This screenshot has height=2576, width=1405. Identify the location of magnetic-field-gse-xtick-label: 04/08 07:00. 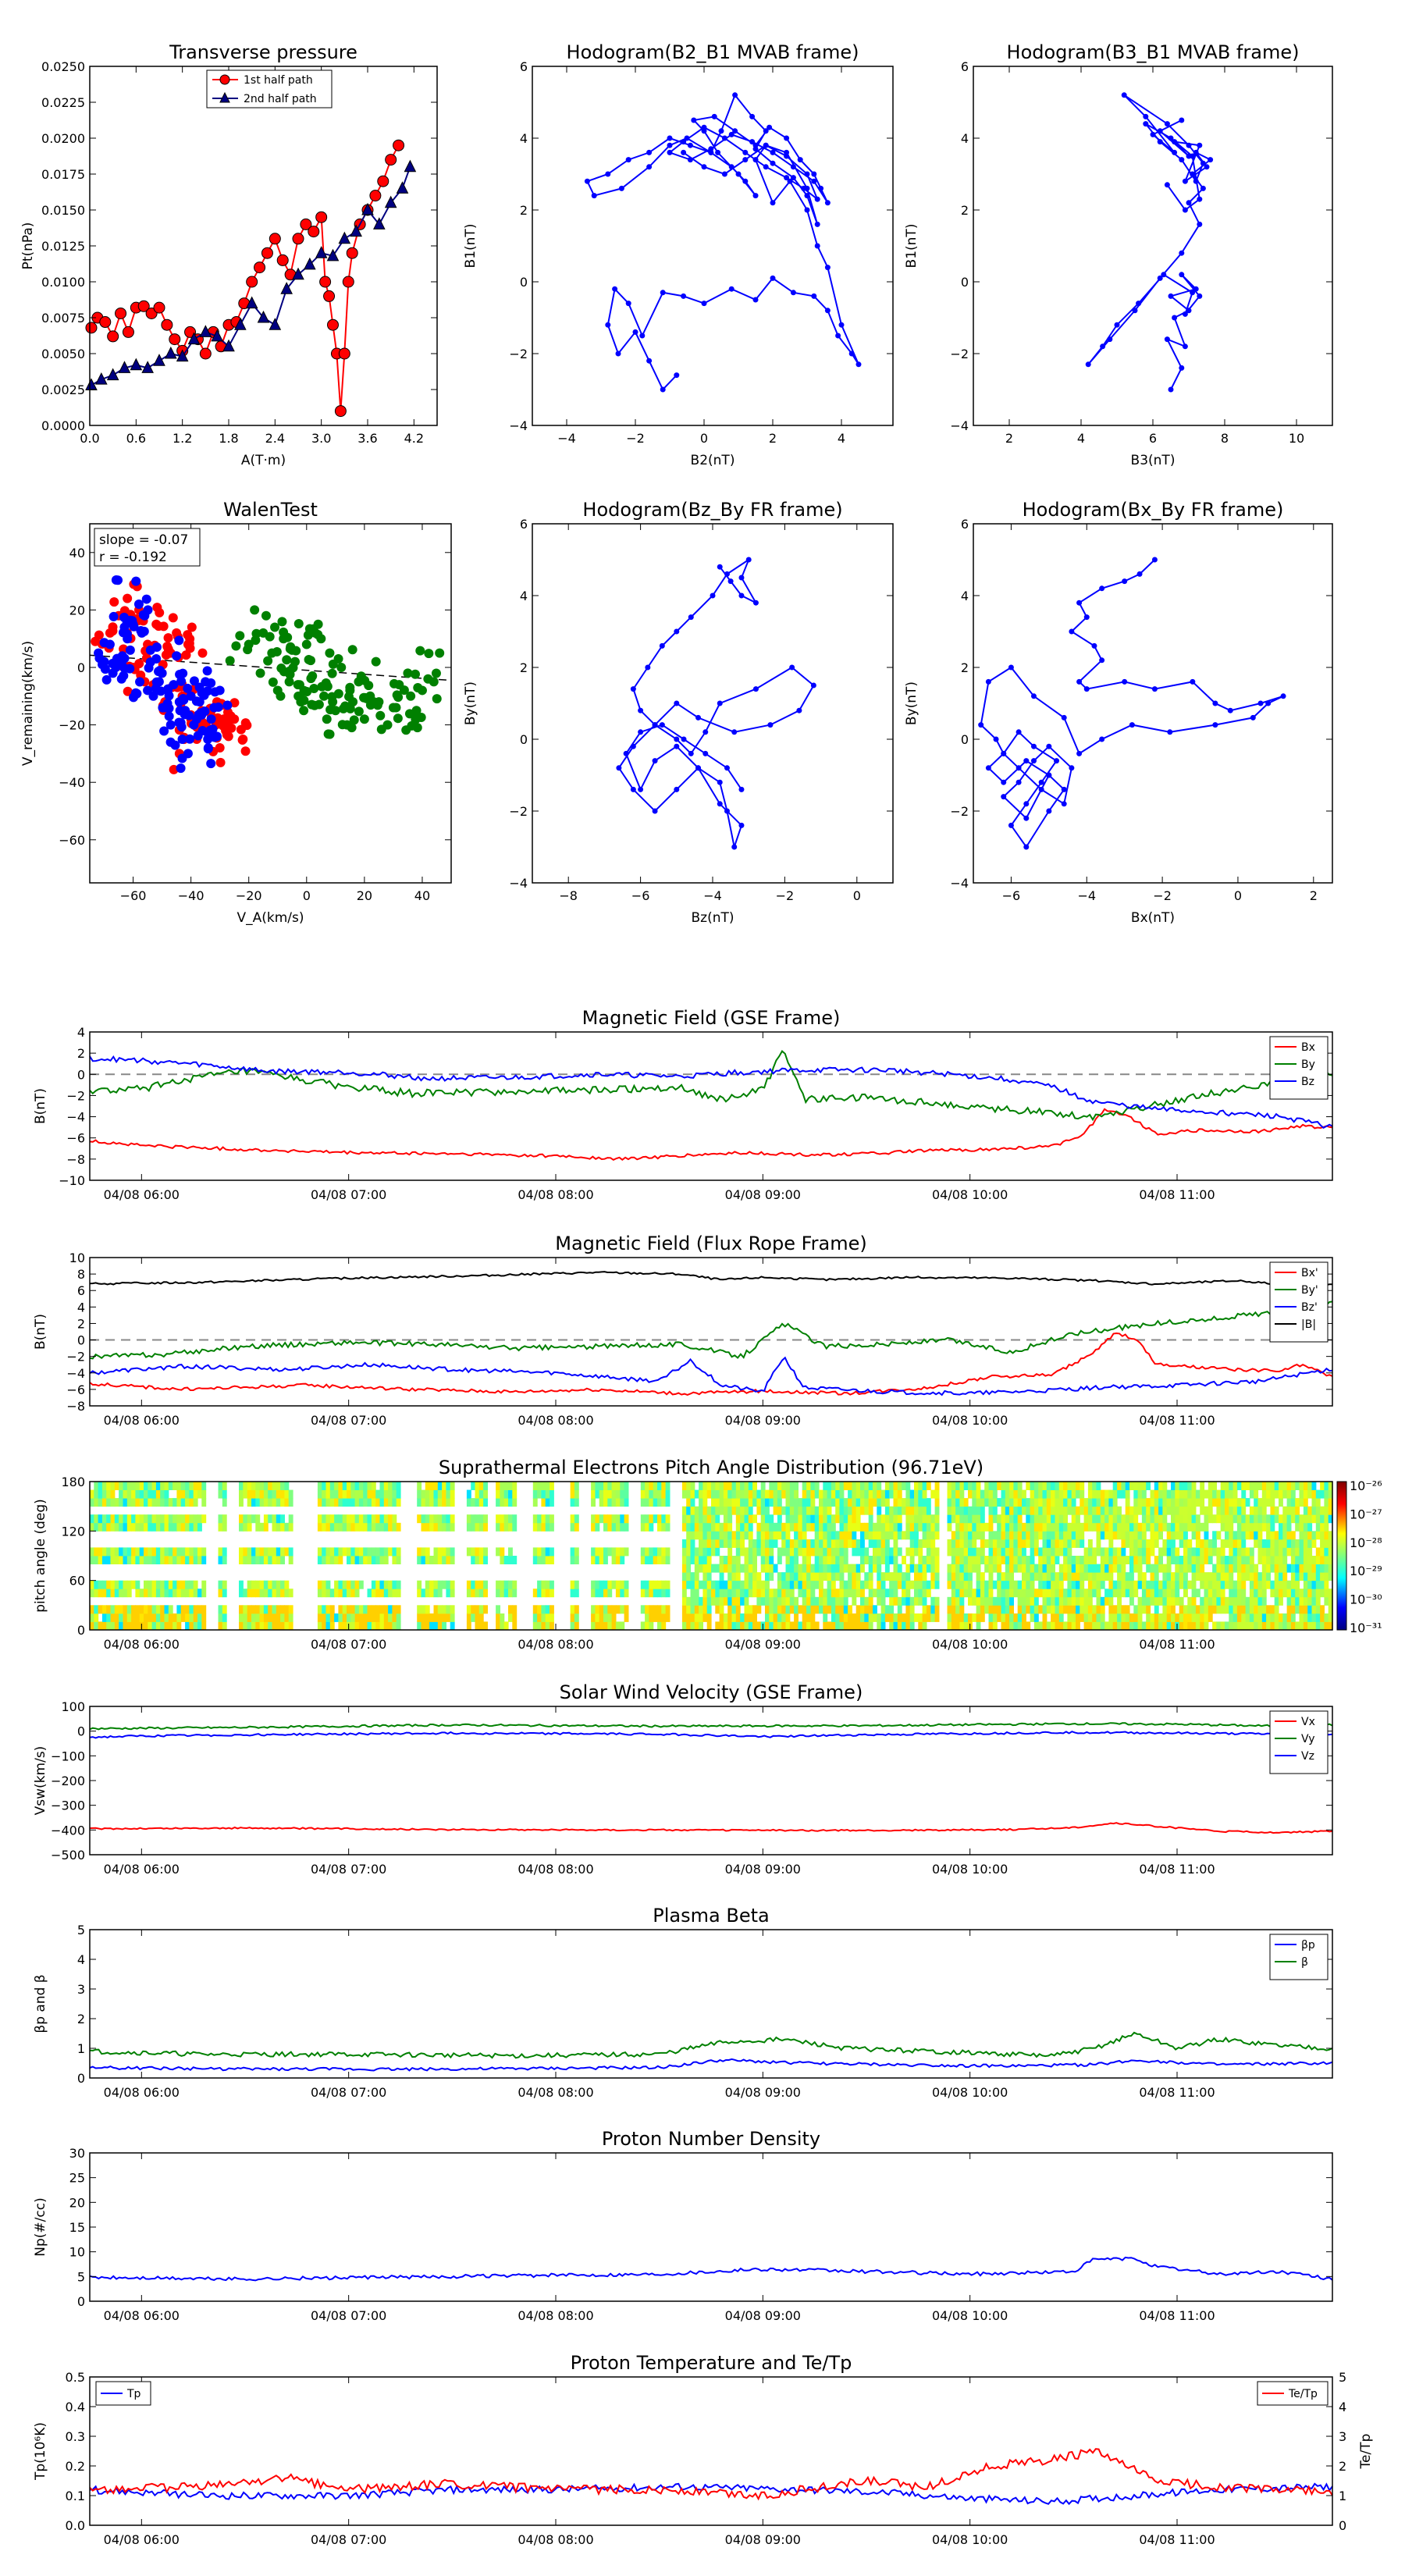
(348, 1194).